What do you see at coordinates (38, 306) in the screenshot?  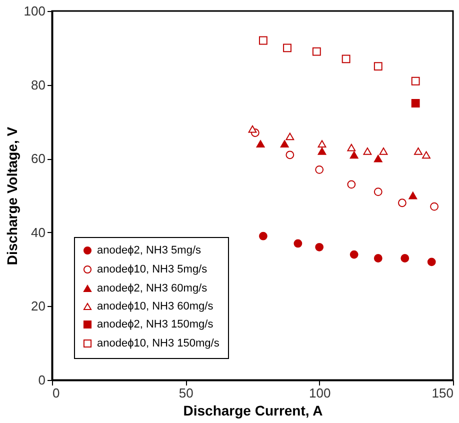 I see `y-tick-label: 20` at bounding box center [38, 306].